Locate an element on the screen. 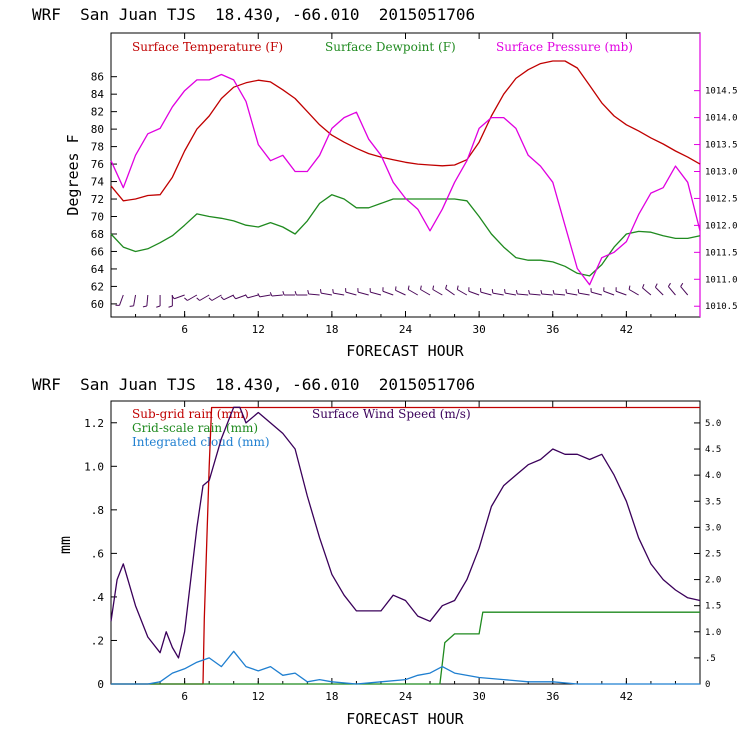 The height and width of the screenshot is (740, 740). y-tick-label: 72 is located at coordinates (97, 199).